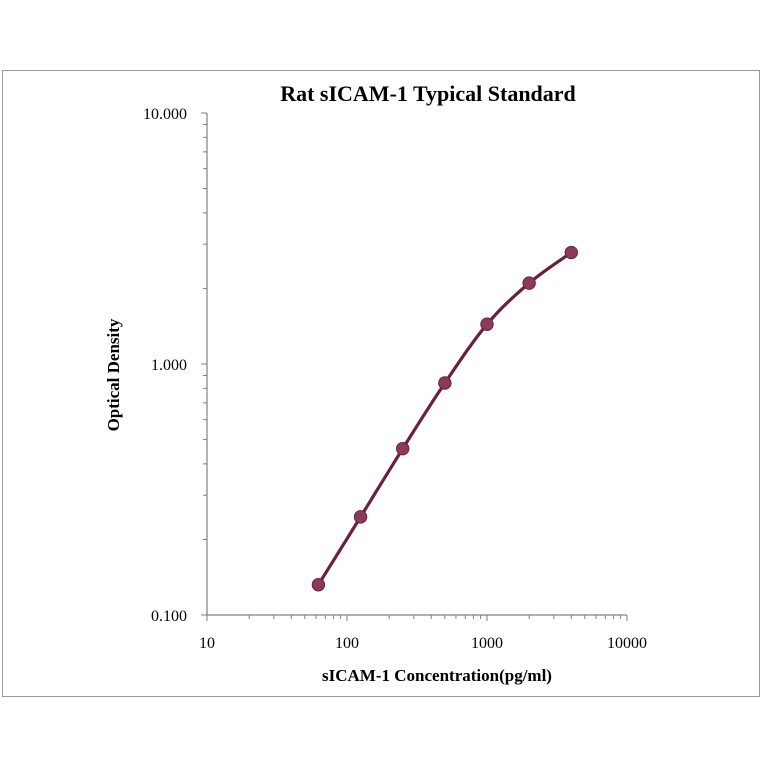  Describe the element at coordinates (207, 643) in the screenshot. I see `x-tick-label: 10` at that location.